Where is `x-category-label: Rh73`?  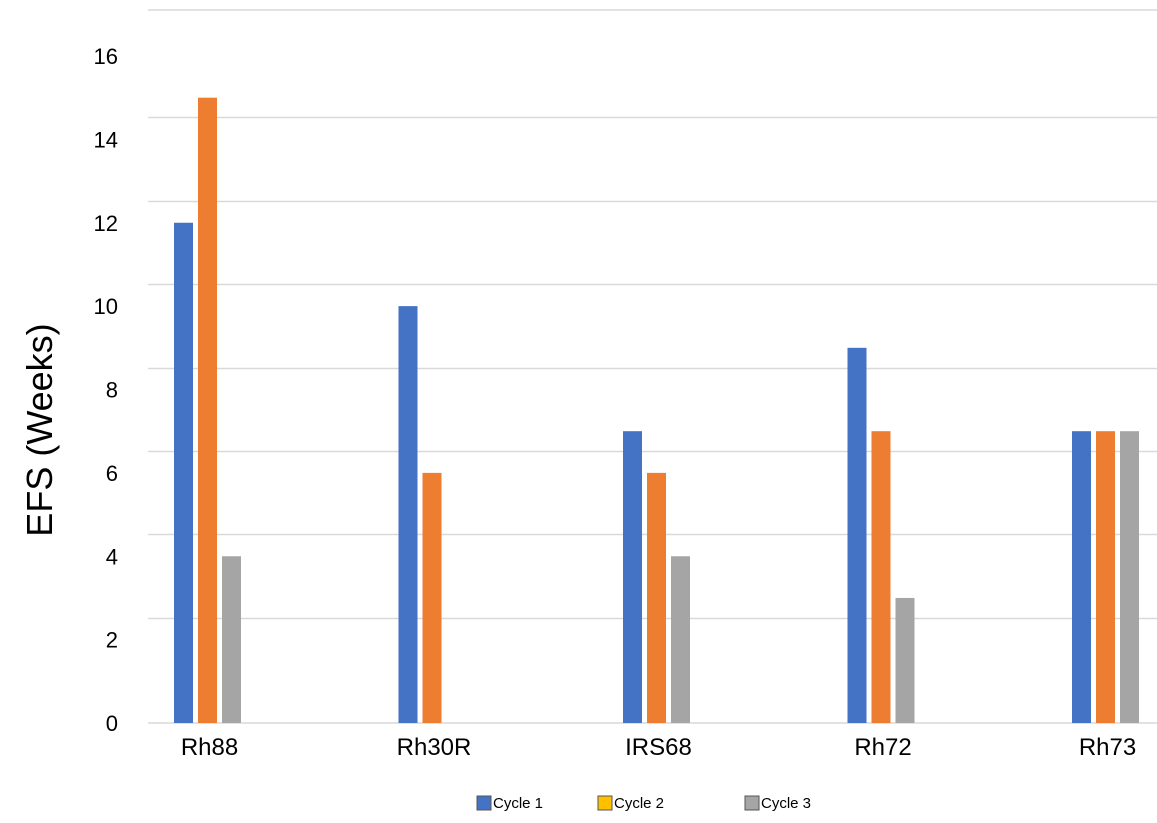
x-category-label: Rh73 is located at coordinates (1107, 747).